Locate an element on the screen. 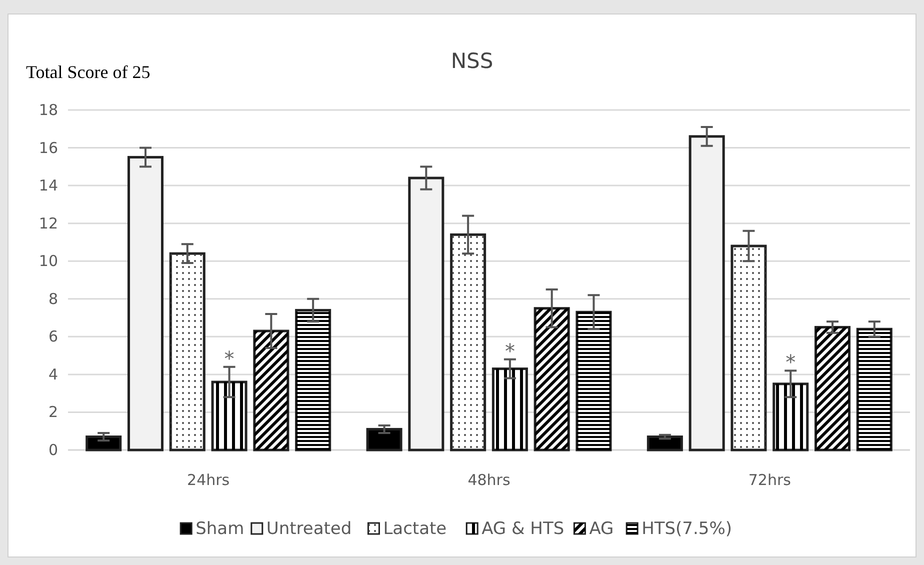  y-tick-label: 8 is located at coordinates (53, 299).